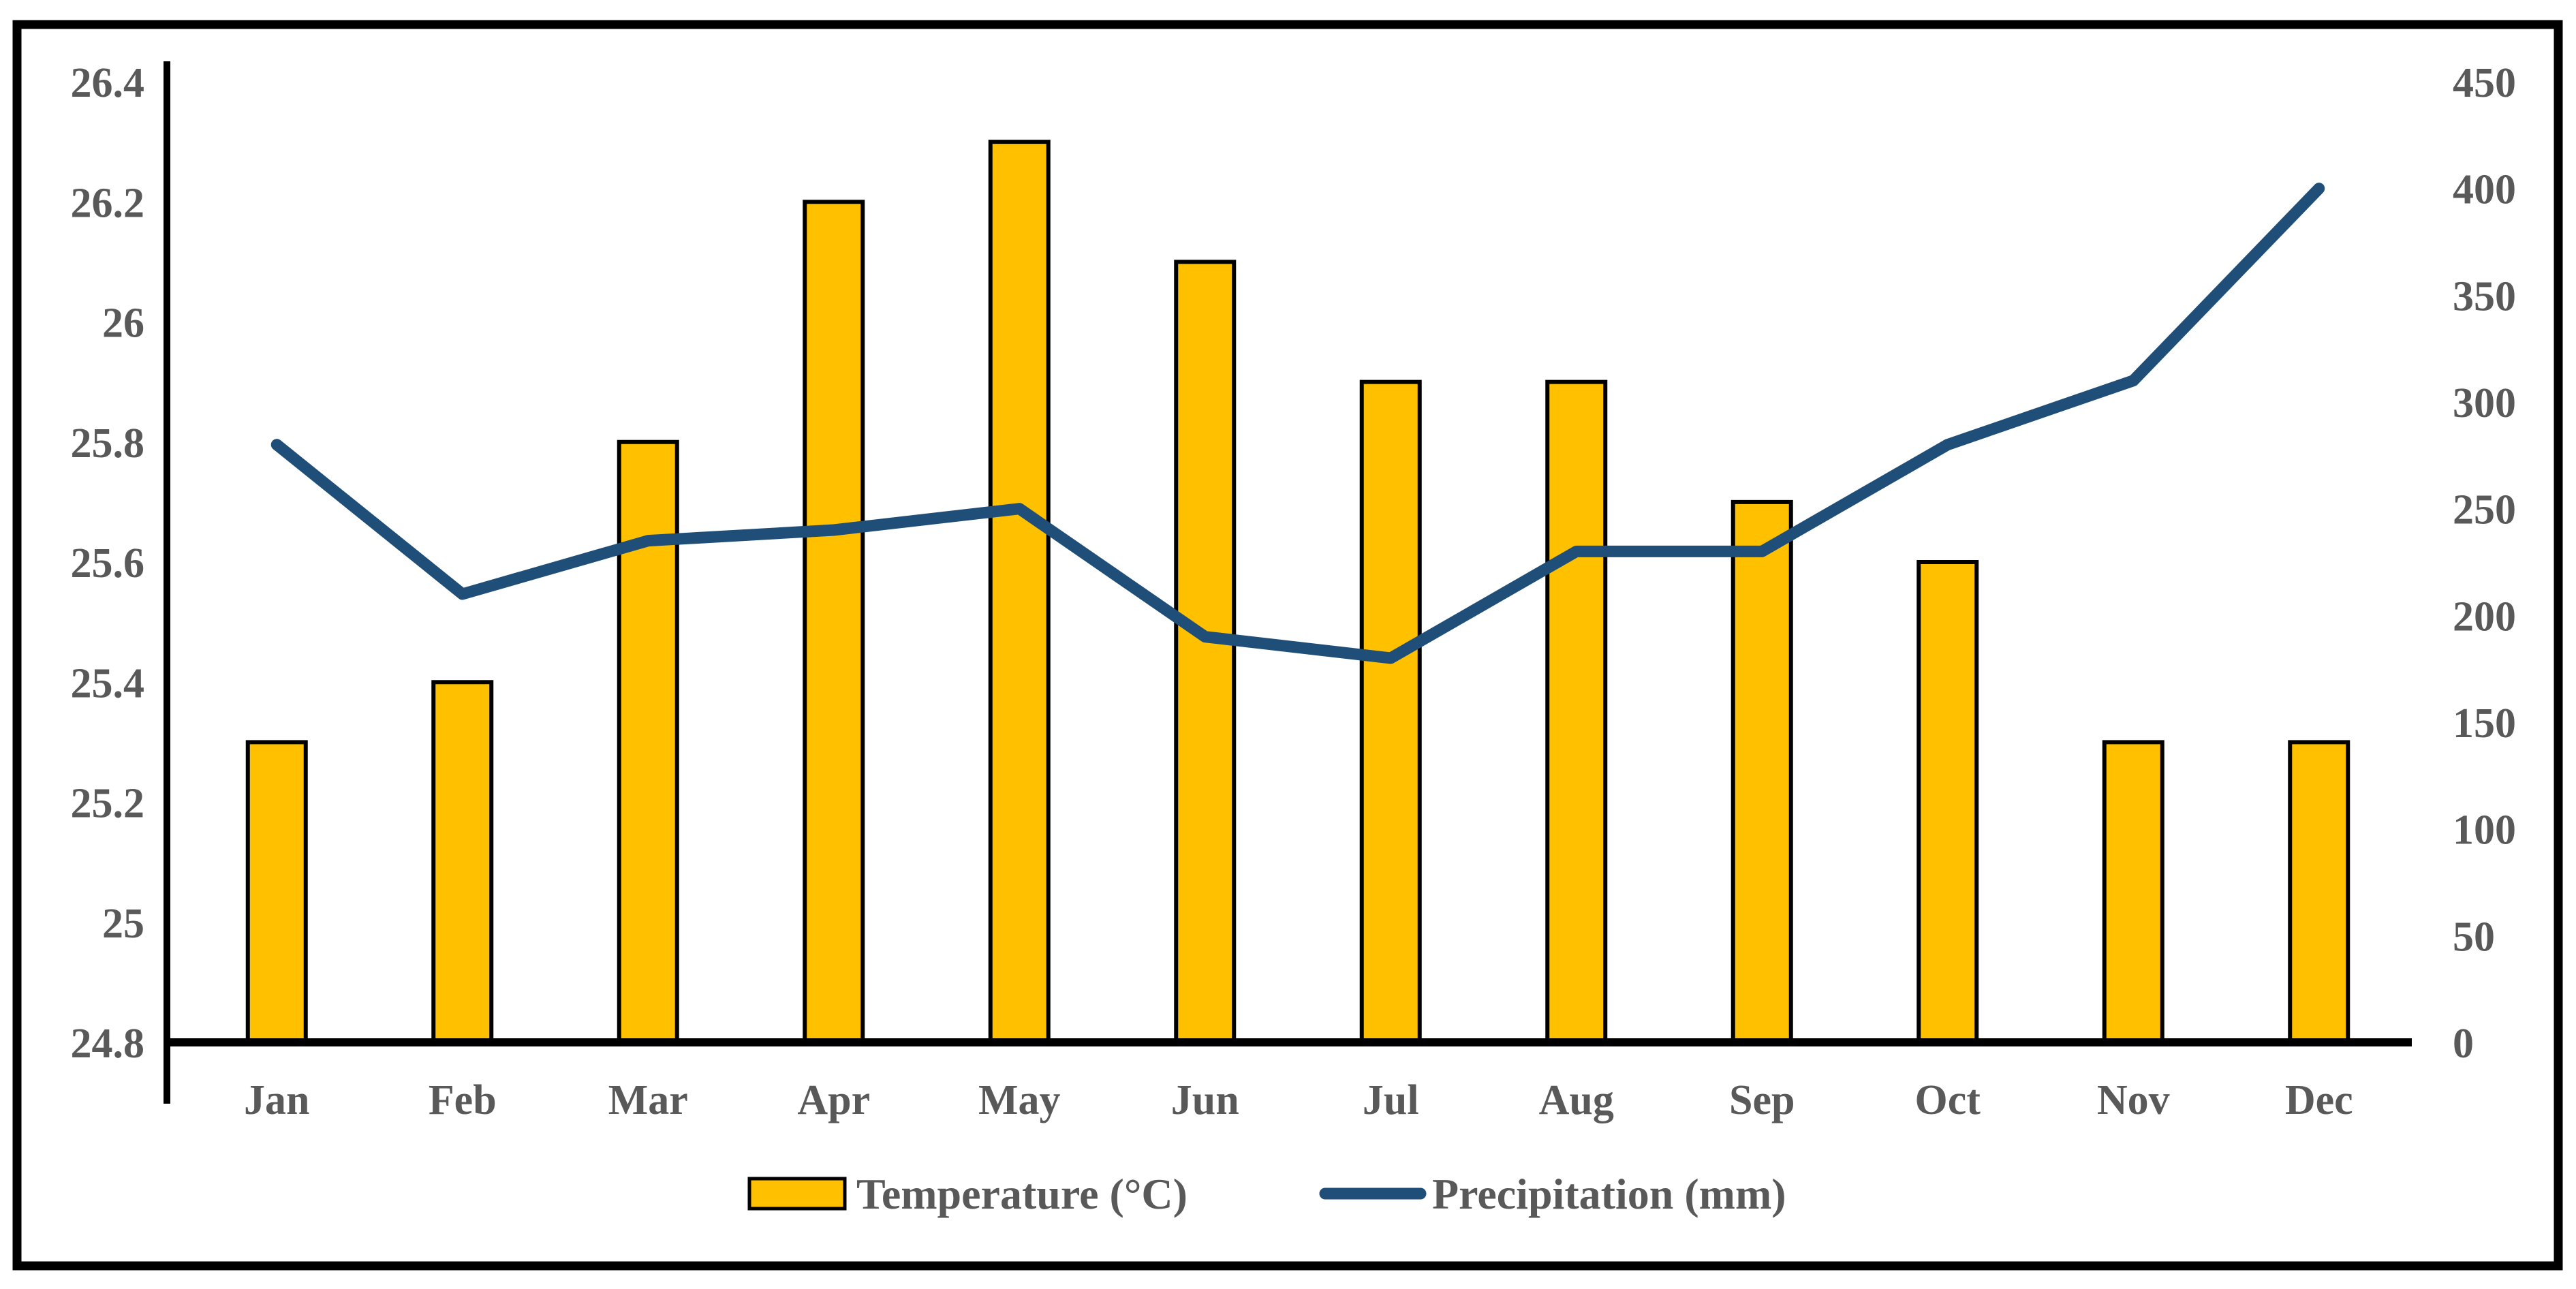  What do you see at coordinates (2484, 190) in the screenshot?
I see `y-right-tick-label: 400` at bounding box center [2484, 190].